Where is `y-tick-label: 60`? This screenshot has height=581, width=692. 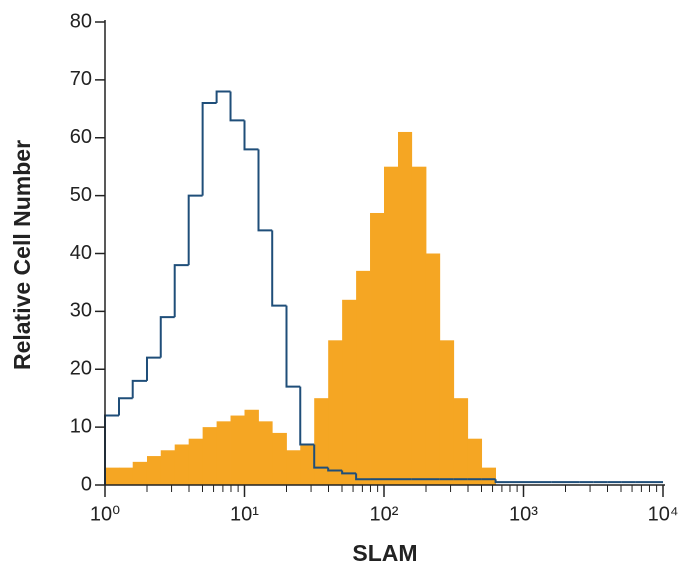 y-tick-label: 60 is located at coordinates (81, 137).